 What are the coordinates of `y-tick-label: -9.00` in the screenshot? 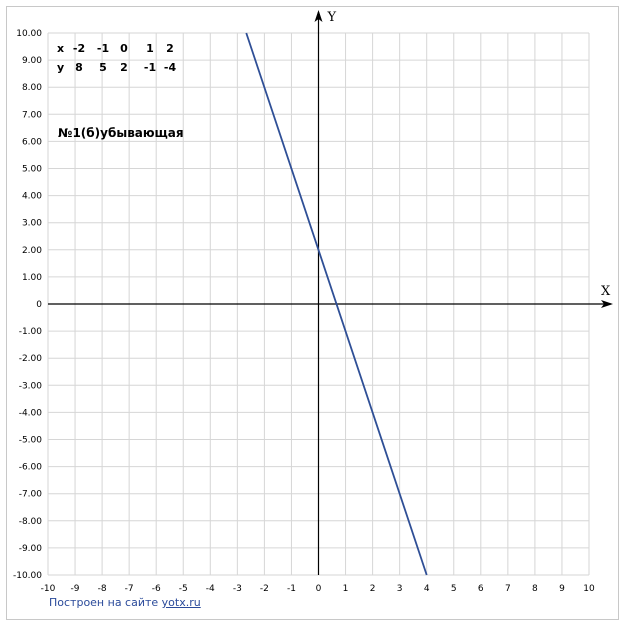 It's located at (31, 549).